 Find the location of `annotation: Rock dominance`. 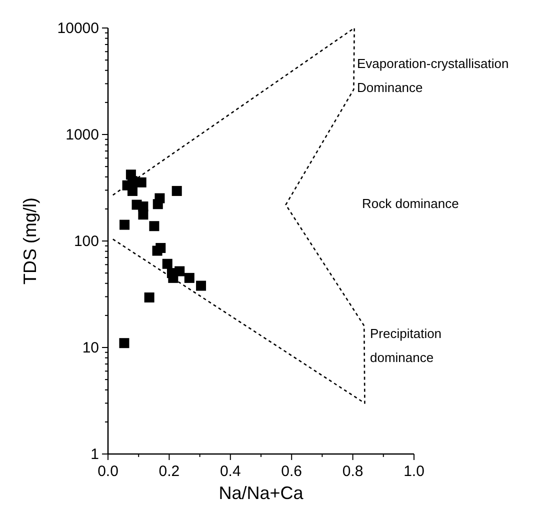

annotation: Rock dominance is located at coordinates (410, 203).